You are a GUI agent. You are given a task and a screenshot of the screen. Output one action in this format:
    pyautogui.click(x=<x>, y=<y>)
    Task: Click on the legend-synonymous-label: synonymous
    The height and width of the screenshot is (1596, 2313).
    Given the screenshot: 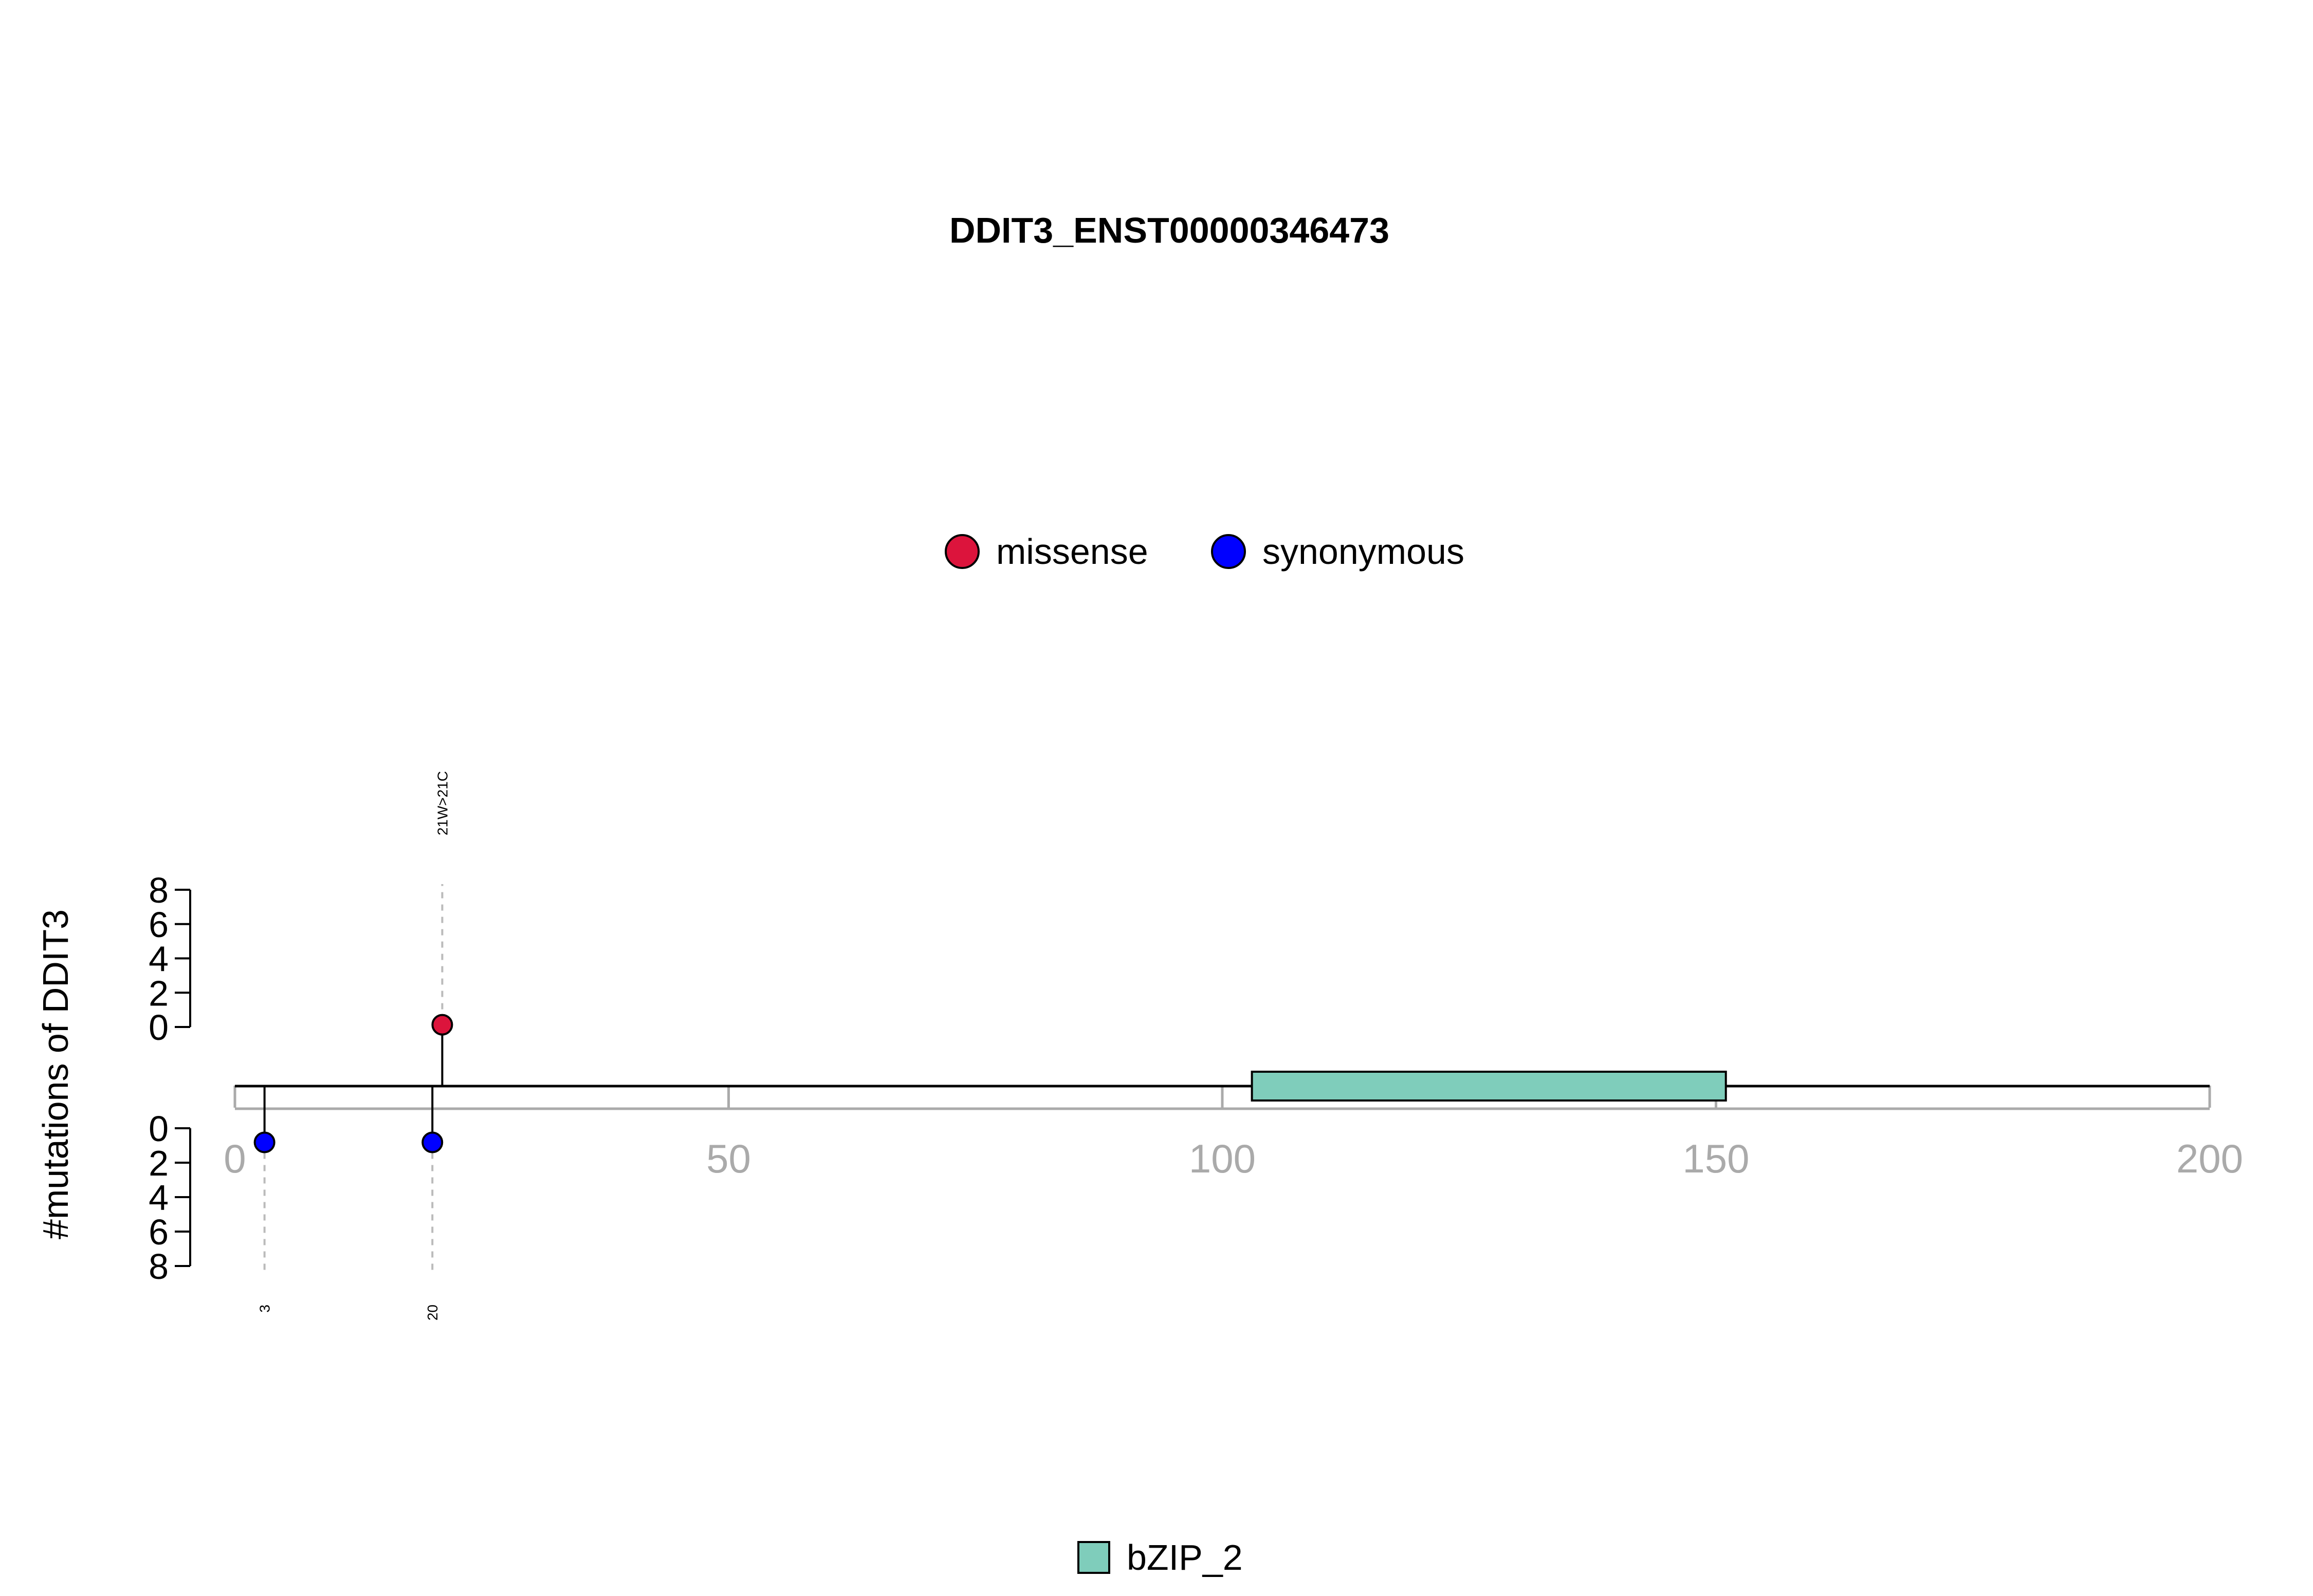 What is the action you would take?
    pyautogui.click(x=1363, y=551)
    